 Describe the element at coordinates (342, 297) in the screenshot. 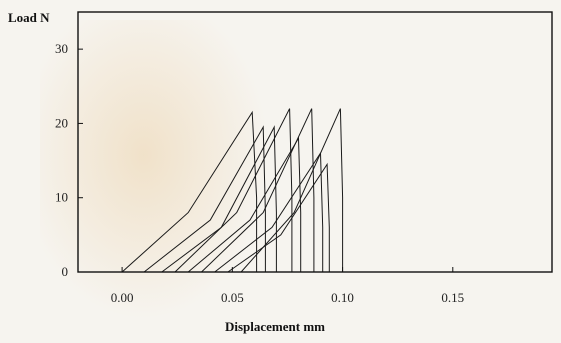

I see `x-tick-label: 0.10` at that location.